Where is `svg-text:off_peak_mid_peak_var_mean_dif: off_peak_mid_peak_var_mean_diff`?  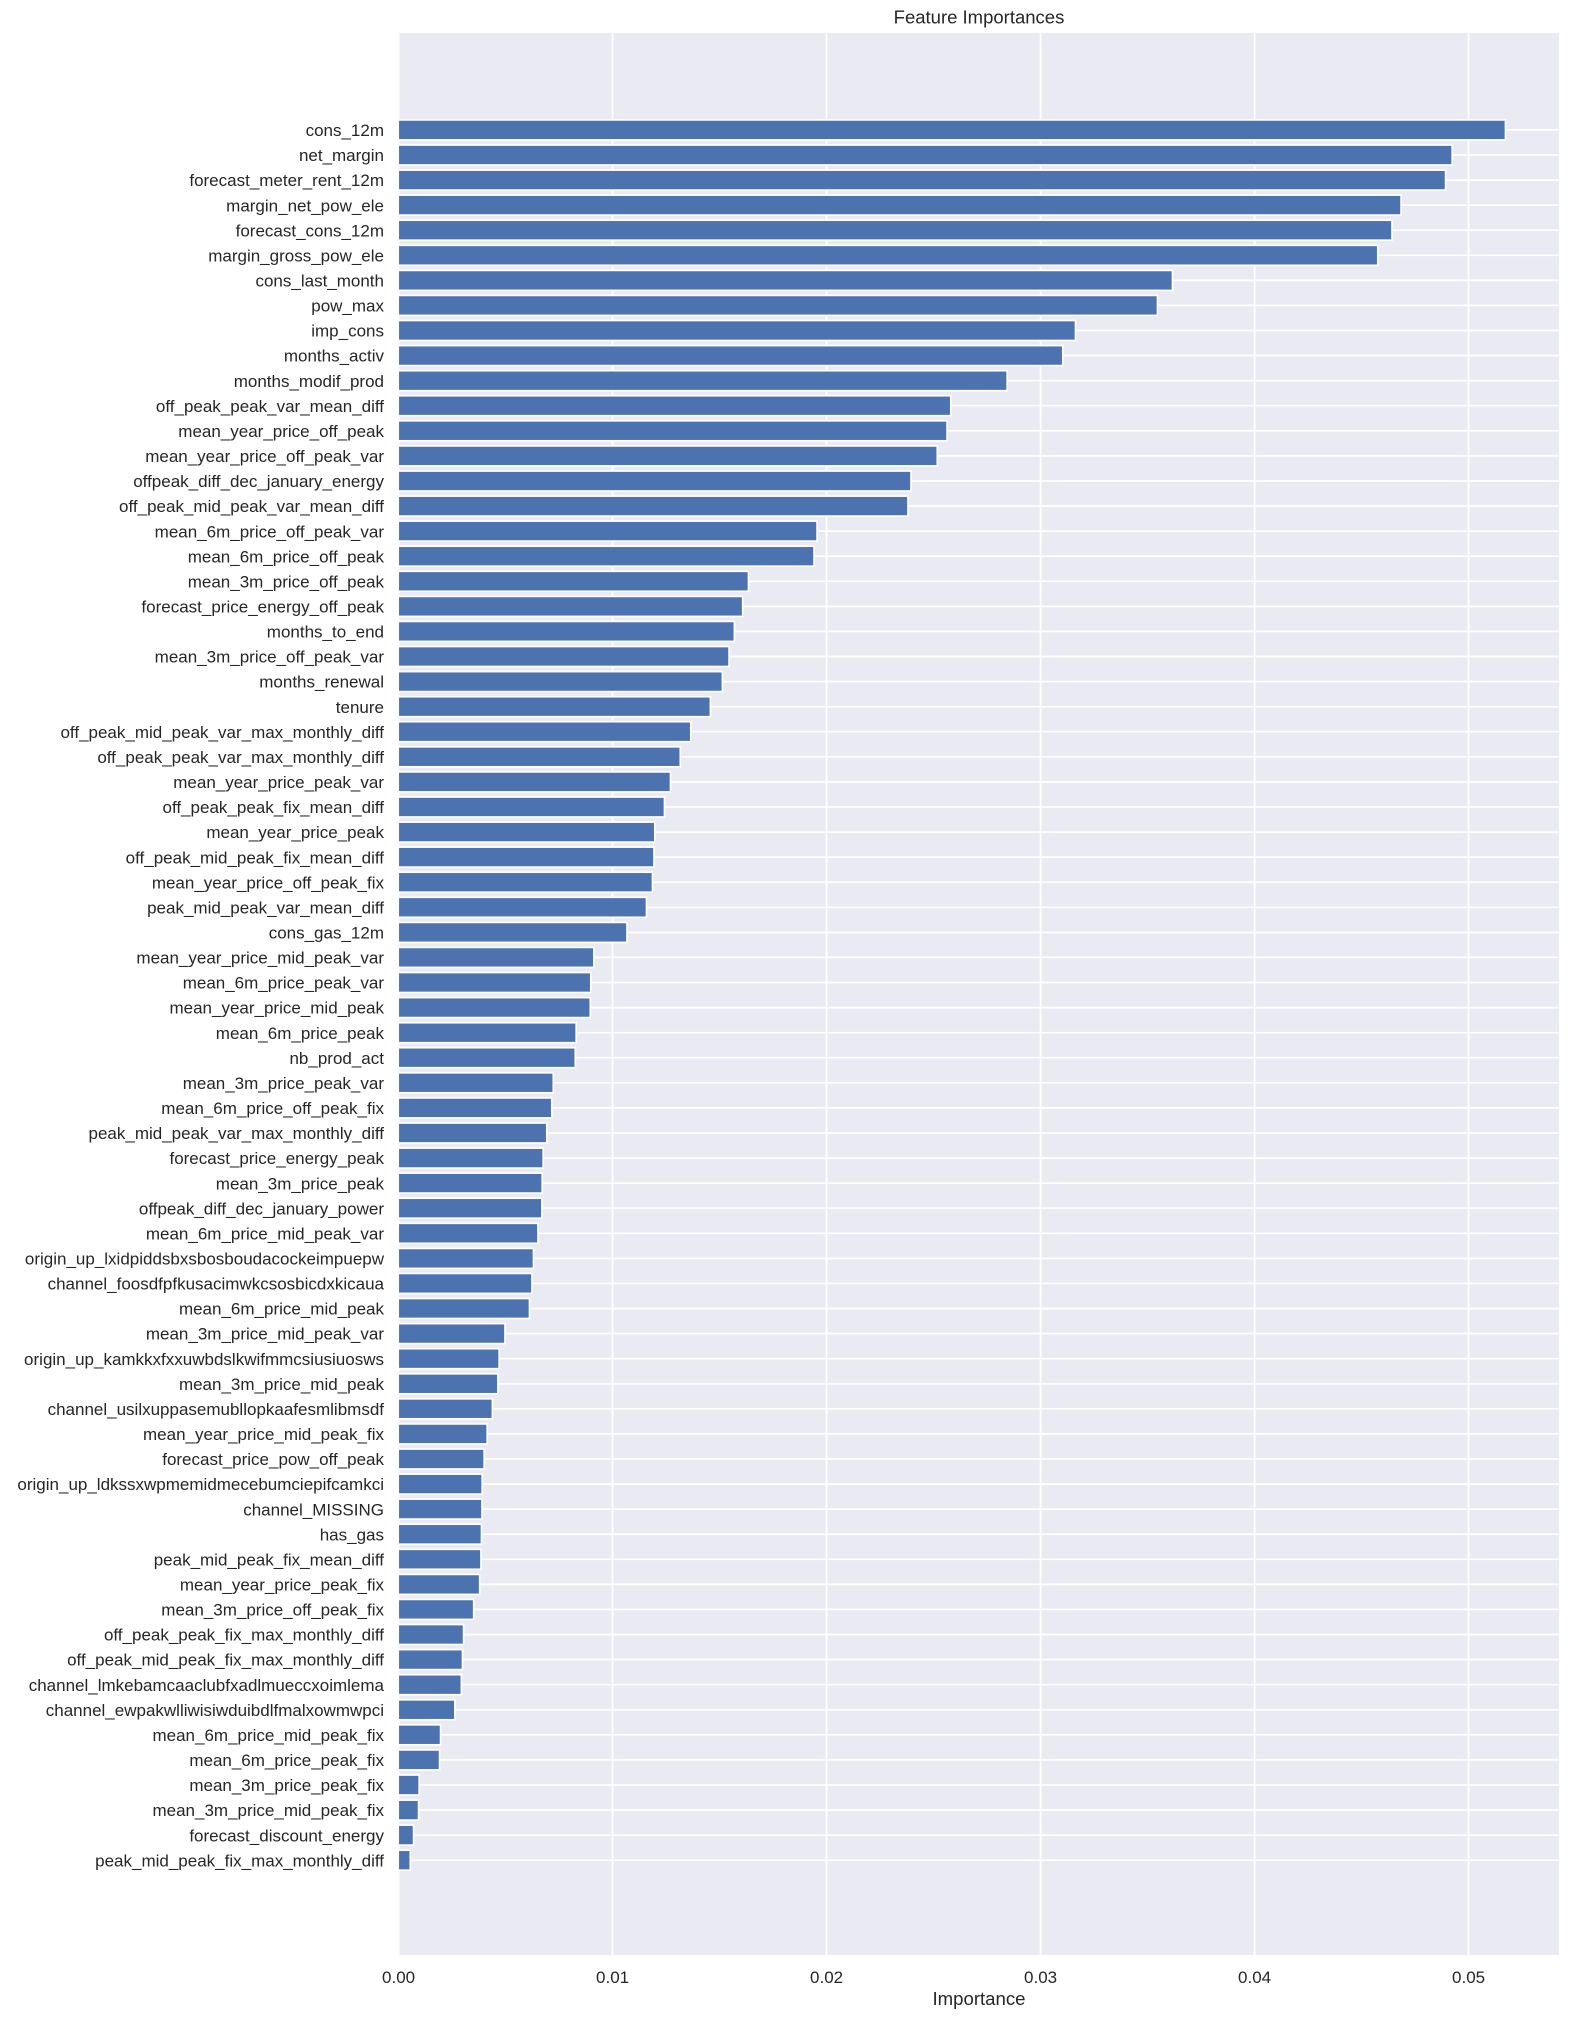
svg-text:off_peak_mid_peak_var_mean_dif: off_peak_mid_peak_var_mean_diff is located at coordinates (251, 506).